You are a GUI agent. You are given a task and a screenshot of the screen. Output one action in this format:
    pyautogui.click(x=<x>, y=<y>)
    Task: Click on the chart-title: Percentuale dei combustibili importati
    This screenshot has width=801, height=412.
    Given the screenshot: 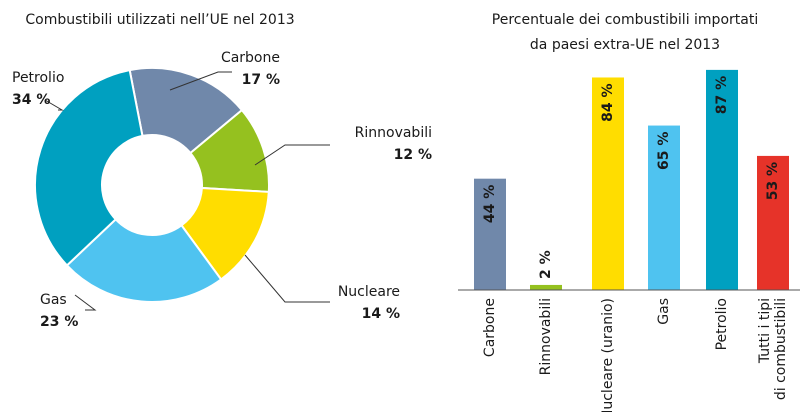 What is the action you would take?
    pyautogui.click(x=625, y=20)
    